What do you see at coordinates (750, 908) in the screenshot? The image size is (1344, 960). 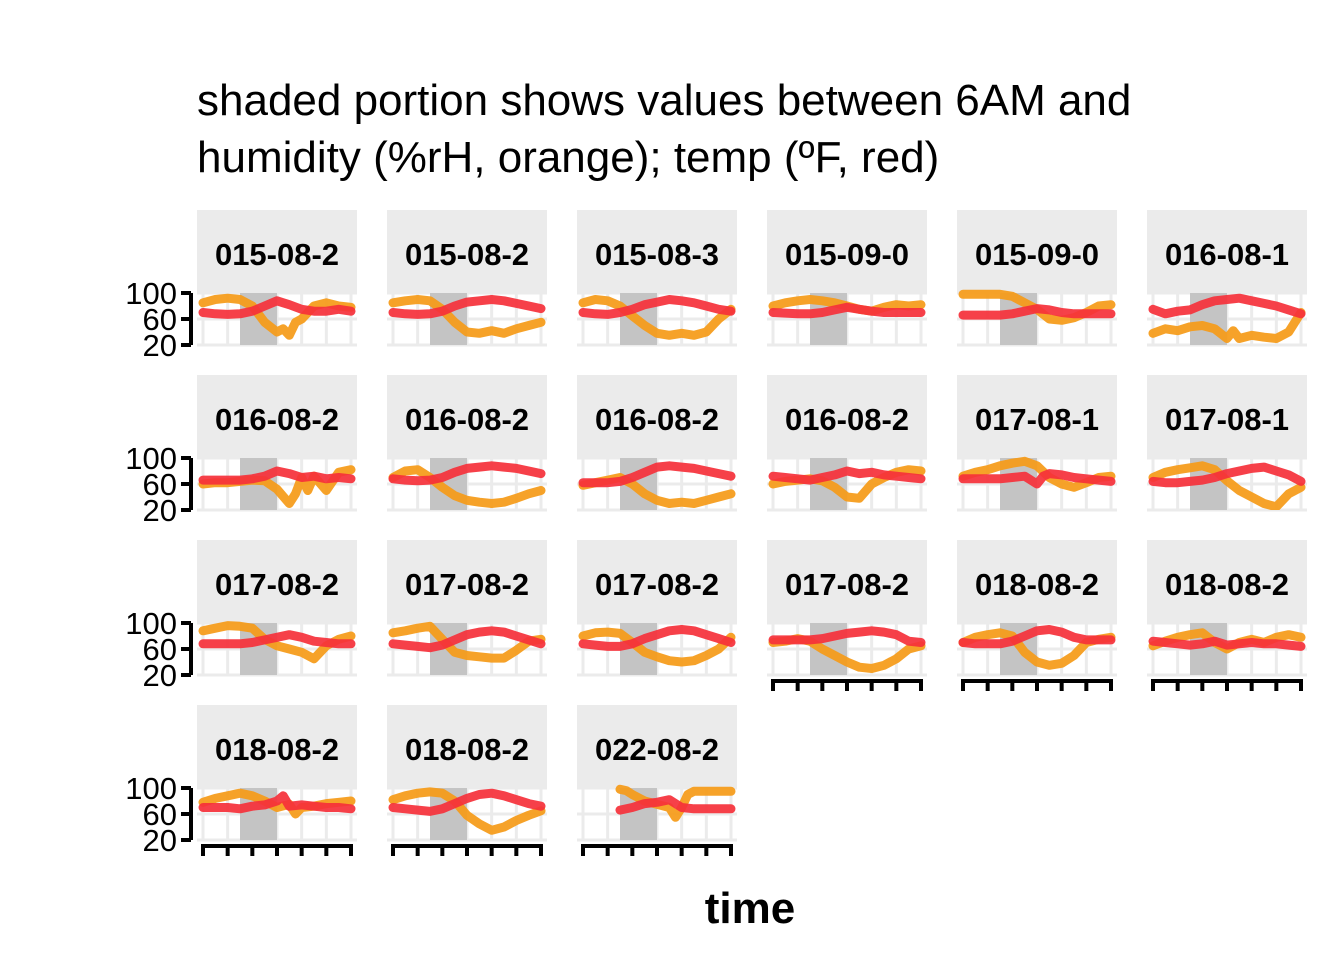 I see `x-axis-title: time` at bounding box center [750, 908].